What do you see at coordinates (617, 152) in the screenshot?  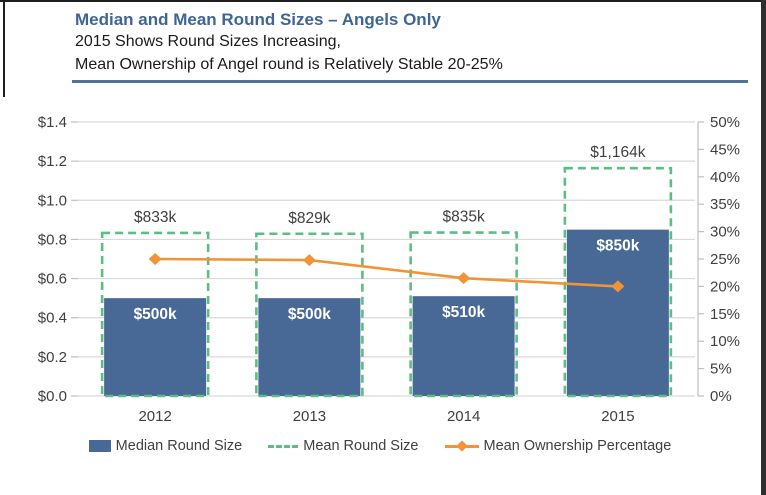 I see `mean-label-2015: $1,164k` at bounding box center [617, 152].